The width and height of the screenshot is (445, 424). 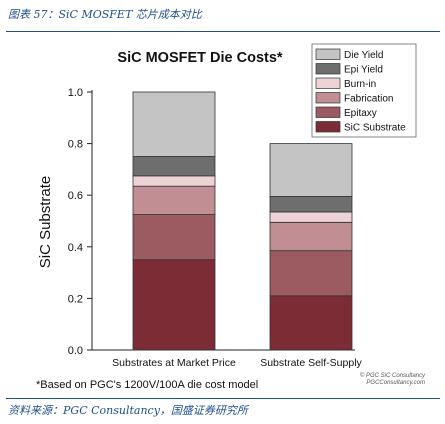 I want to click on y-axis-label: SiC Substrate, so click(x=45, y=222).